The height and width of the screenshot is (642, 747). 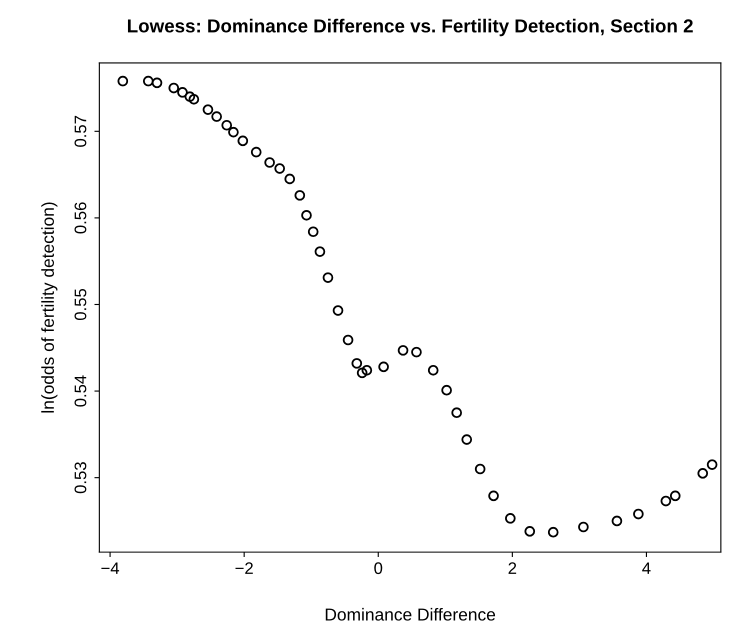 I want to click on x-tick-label: −4, so click(x=110, y=568).